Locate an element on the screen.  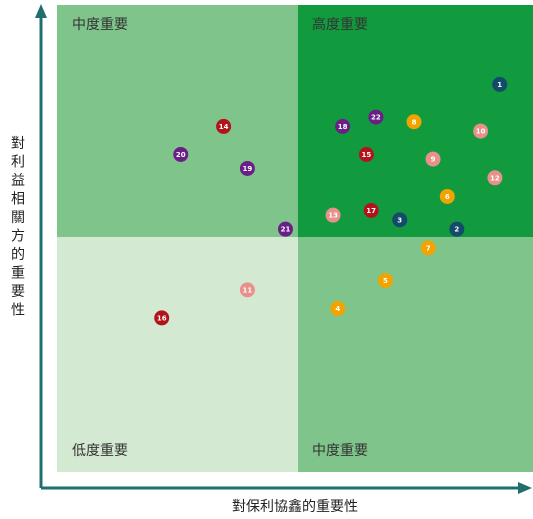
y-axis-label-char: 重 is located at coordinates (18, 274).